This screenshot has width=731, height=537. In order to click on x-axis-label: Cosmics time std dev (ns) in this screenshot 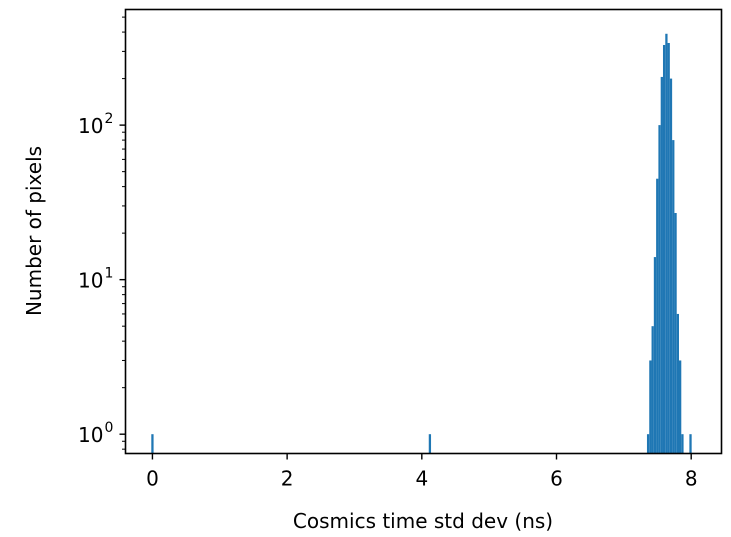, I will do `click(423, 521)`.